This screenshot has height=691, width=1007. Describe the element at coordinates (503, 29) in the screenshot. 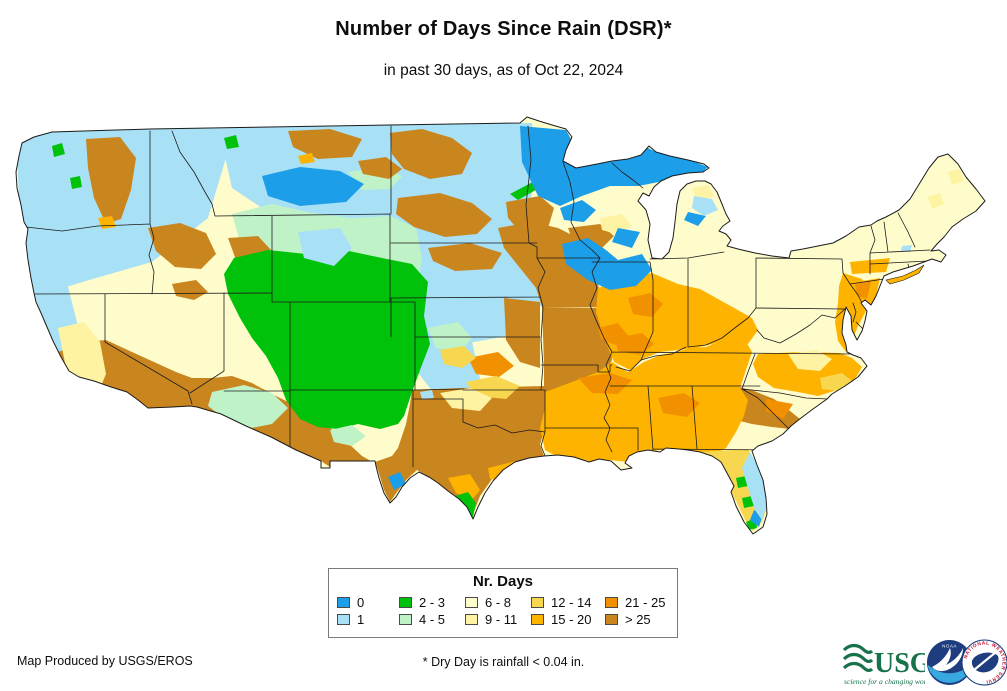

I see `page-title: Number of Days Since Rain (DSR)*` at that location.